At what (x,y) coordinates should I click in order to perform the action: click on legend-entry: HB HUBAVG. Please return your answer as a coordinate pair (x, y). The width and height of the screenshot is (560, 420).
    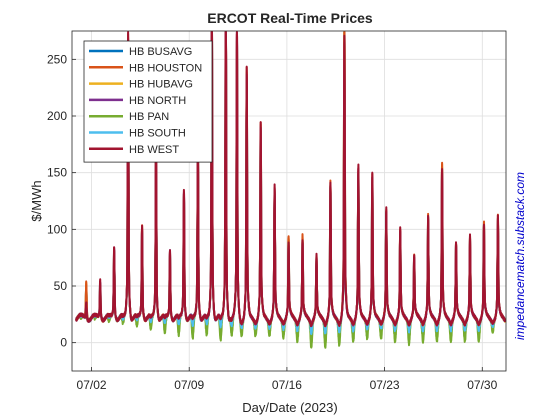
    Looking at the image, I should click on (161, 85).